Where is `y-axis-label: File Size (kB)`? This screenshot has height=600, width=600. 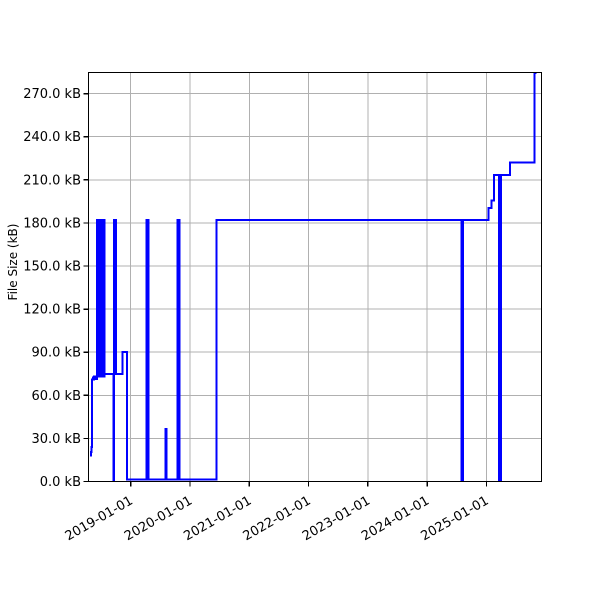
y-axis-label: File Size (kB) is located at coordinates (13, 262).